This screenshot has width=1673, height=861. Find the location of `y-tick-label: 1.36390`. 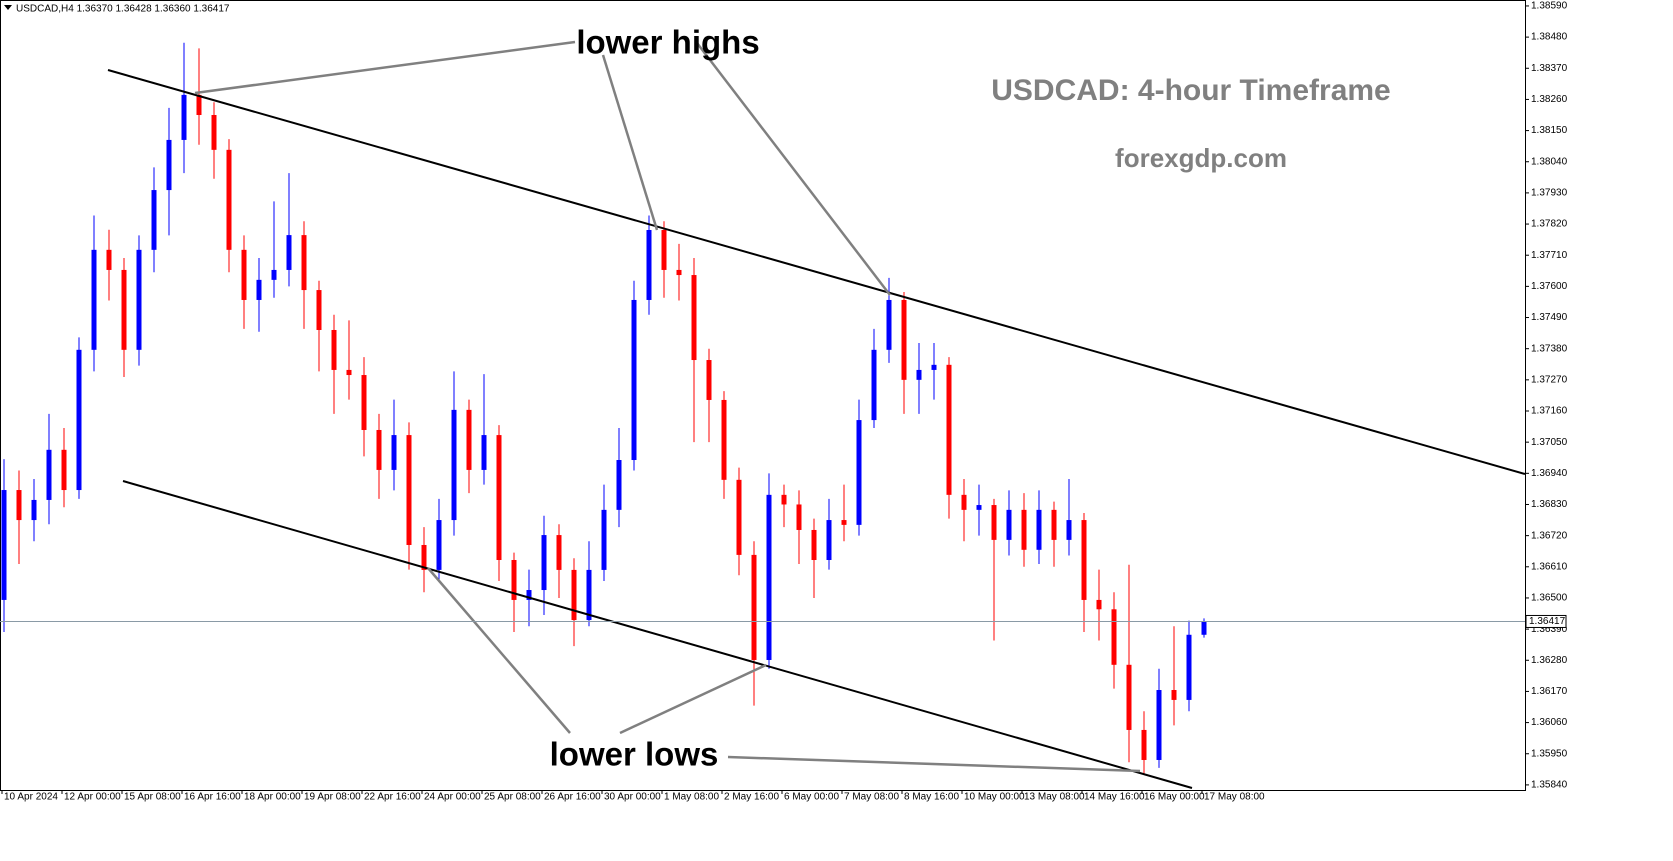

y-tick-label: 1.36390 is located at coordinates (1549, 629).